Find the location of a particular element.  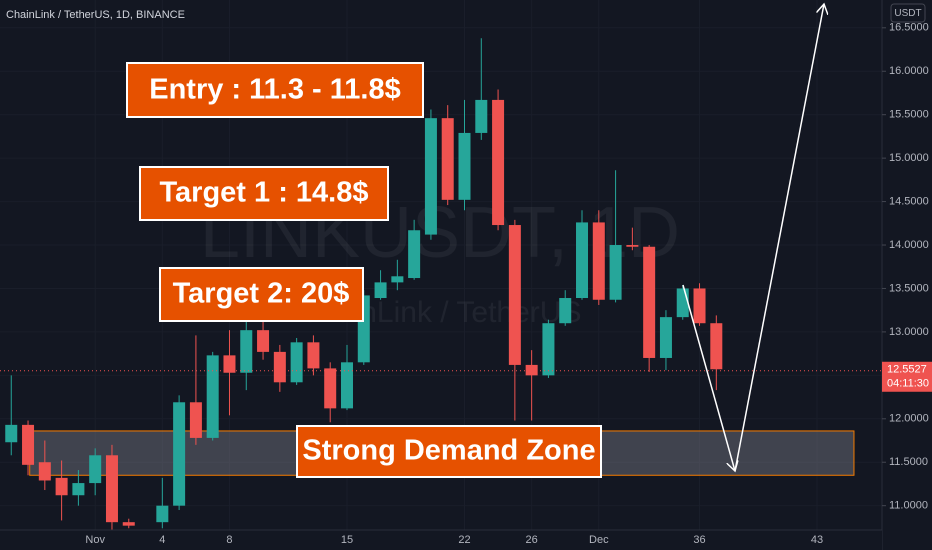

y-tick-label: 13.0000 is located at coordinates (909, 332).